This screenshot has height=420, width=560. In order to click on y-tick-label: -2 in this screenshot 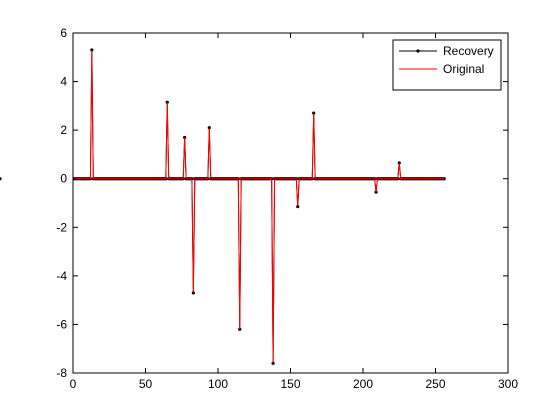, I will do `click(61, 227)`.